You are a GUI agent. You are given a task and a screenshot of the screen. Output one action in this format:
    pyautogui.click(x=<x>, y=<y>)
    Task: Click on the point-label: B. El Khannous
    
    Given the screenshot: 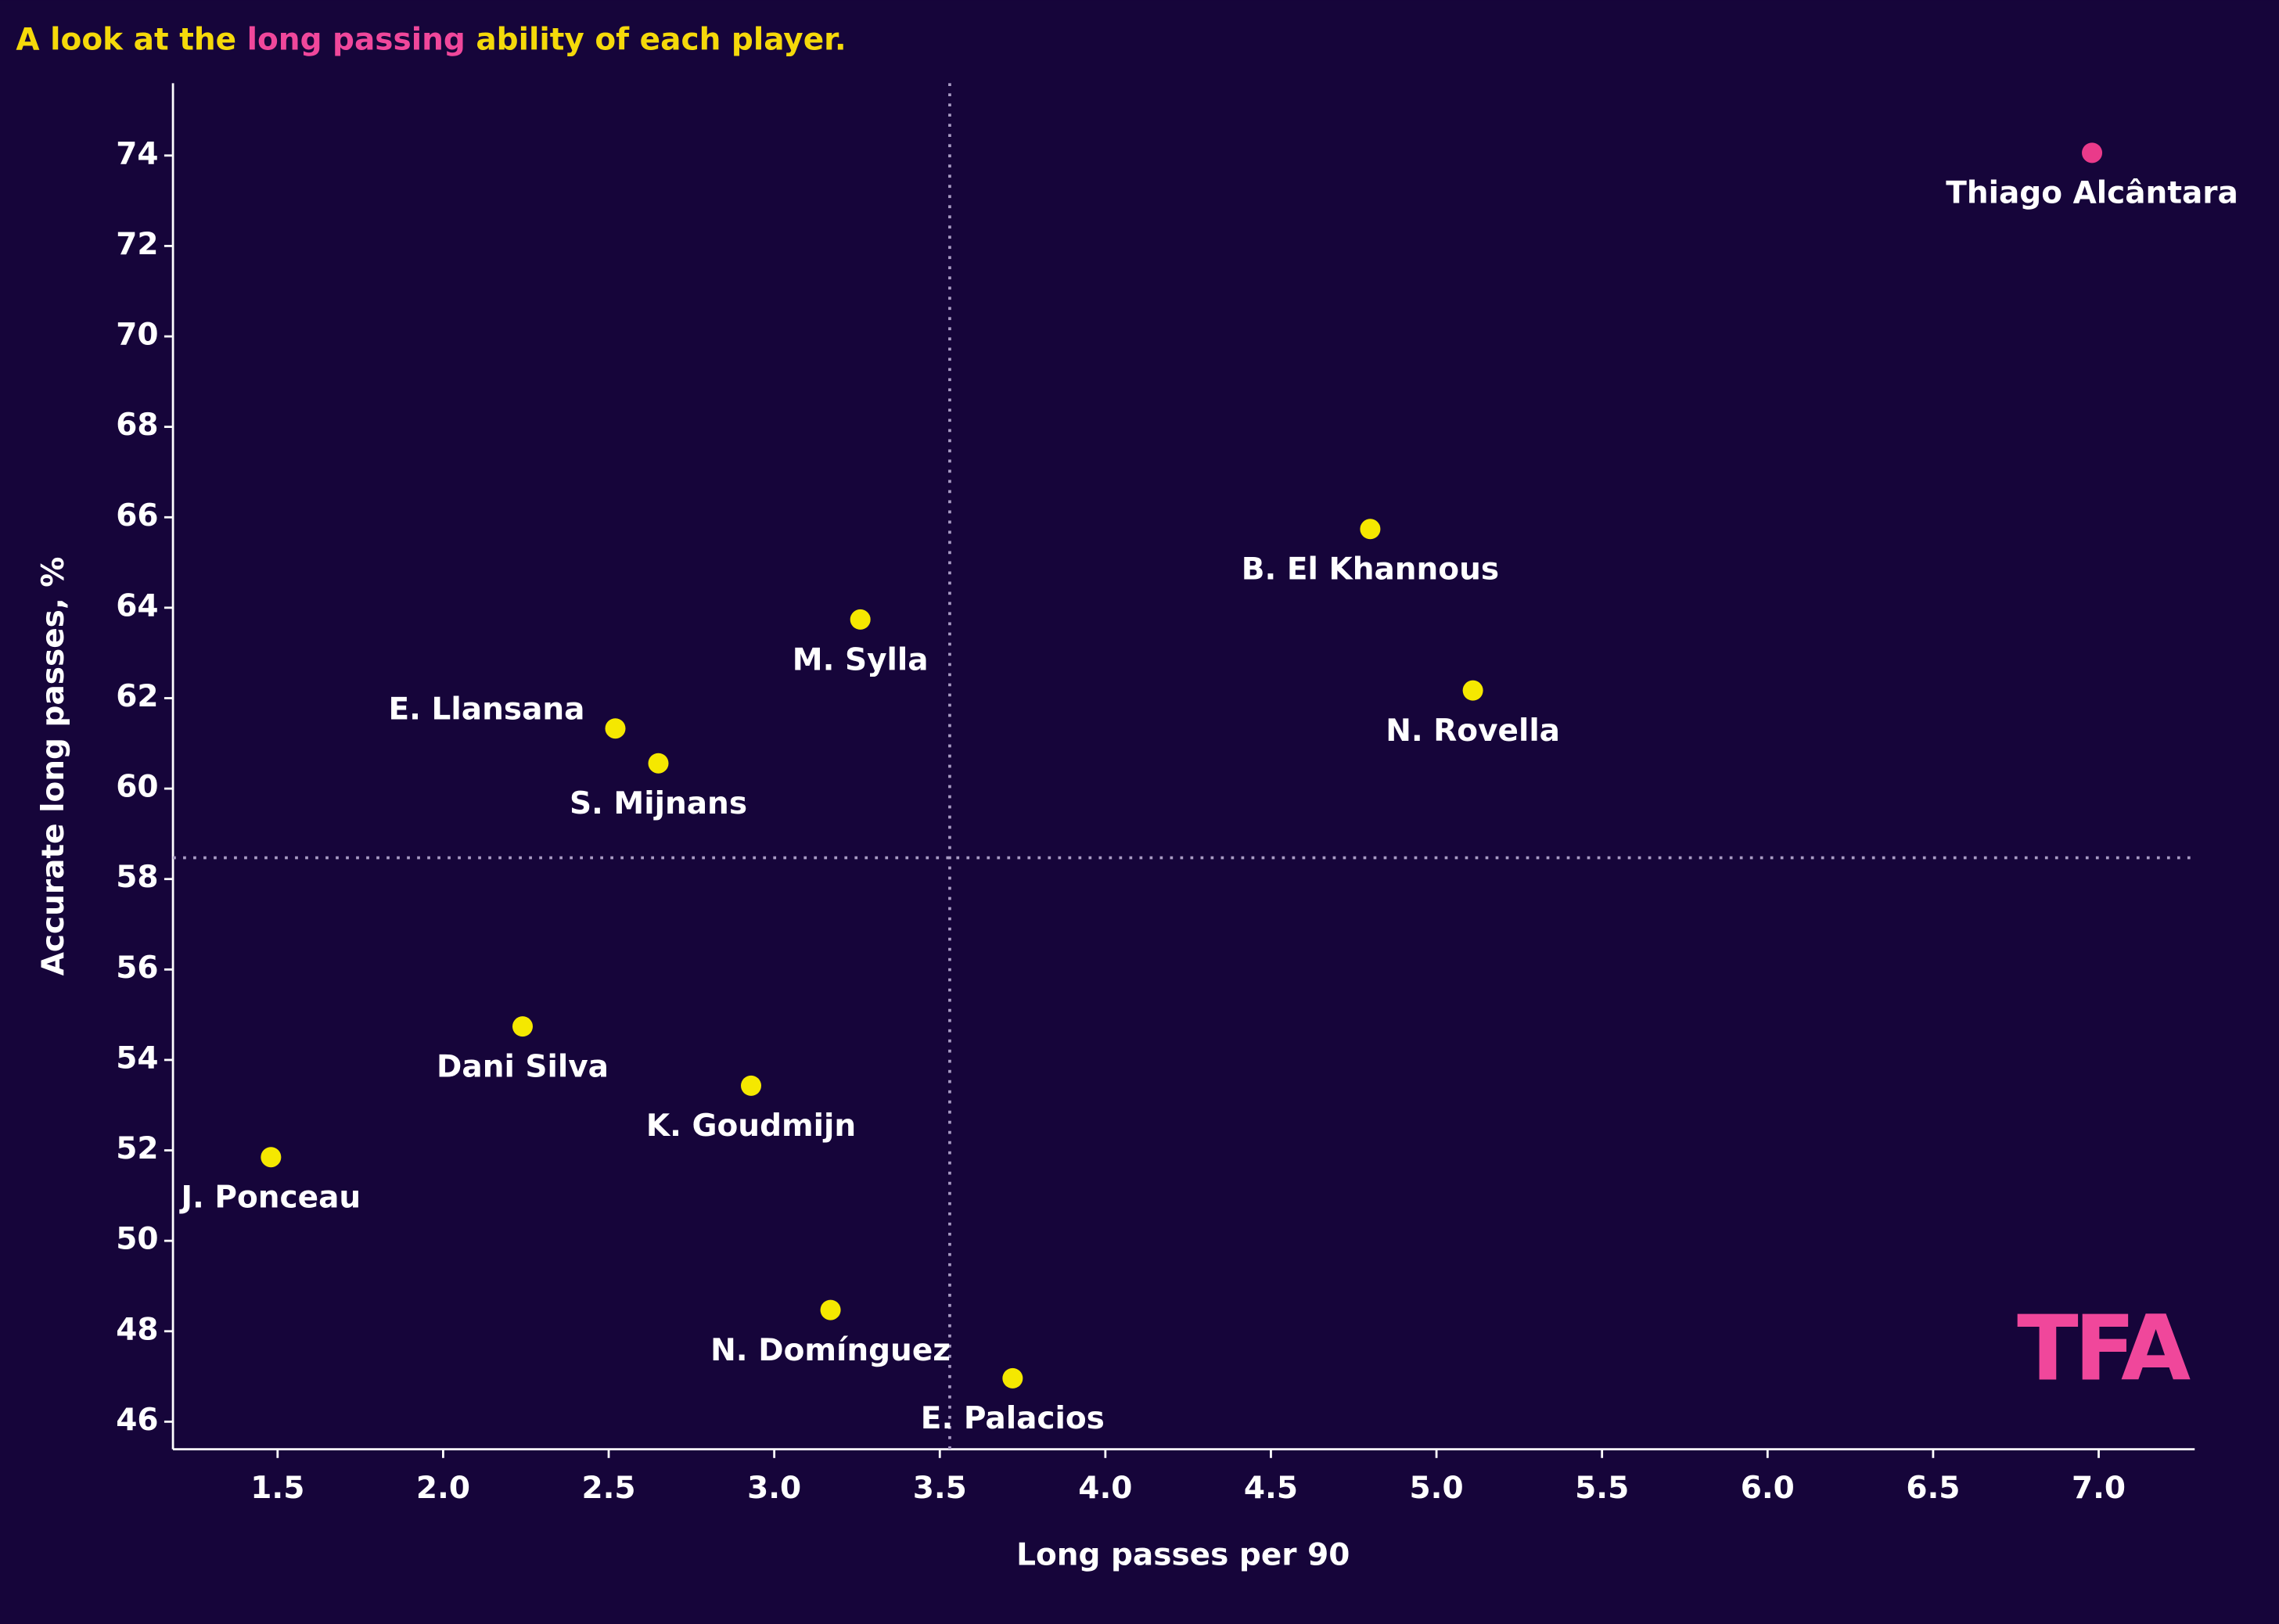 What is the action you would take?
    pyautogui.click(x=1370, y=569)
    